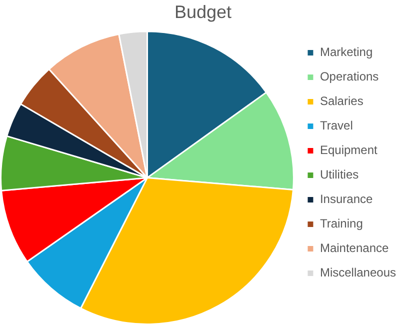 The height and width of the screenshot is (330, 410). Describe the element at coordinates (349, 77) in the screenshot. I see `legend-label: Operations` at that location.